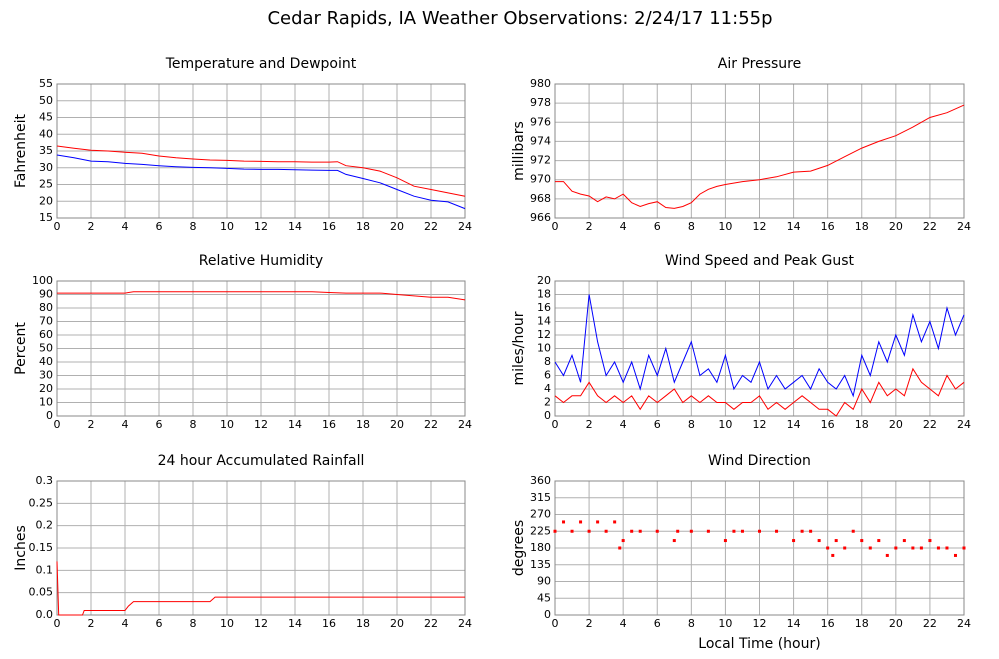  Describe the element at coordinates (540, 217) in the screenshot. I see `y-tick-label: 966` at that location.